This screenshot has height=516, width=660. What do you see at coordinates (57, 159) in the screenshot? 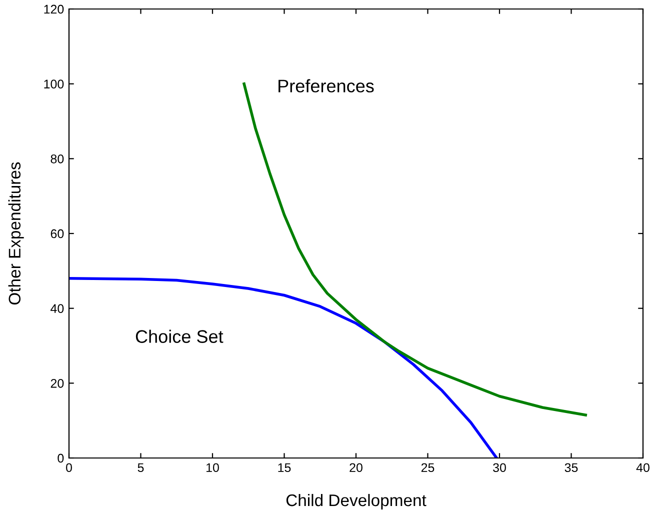
I see `y-tick-label: 80` at bounding box center [57, 159].